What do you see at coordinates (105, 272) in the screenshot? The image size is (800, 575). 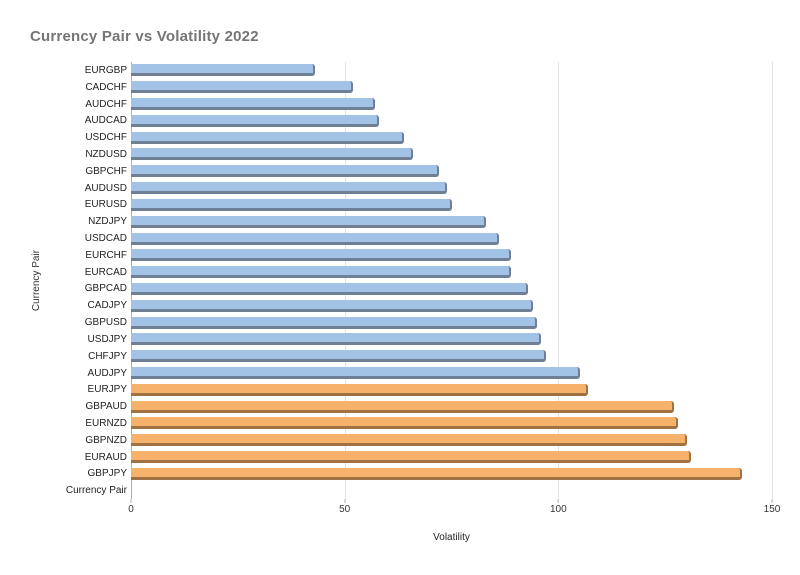 I see `category-label-eurcad: EURCAD` at bounding box center [105, 272].